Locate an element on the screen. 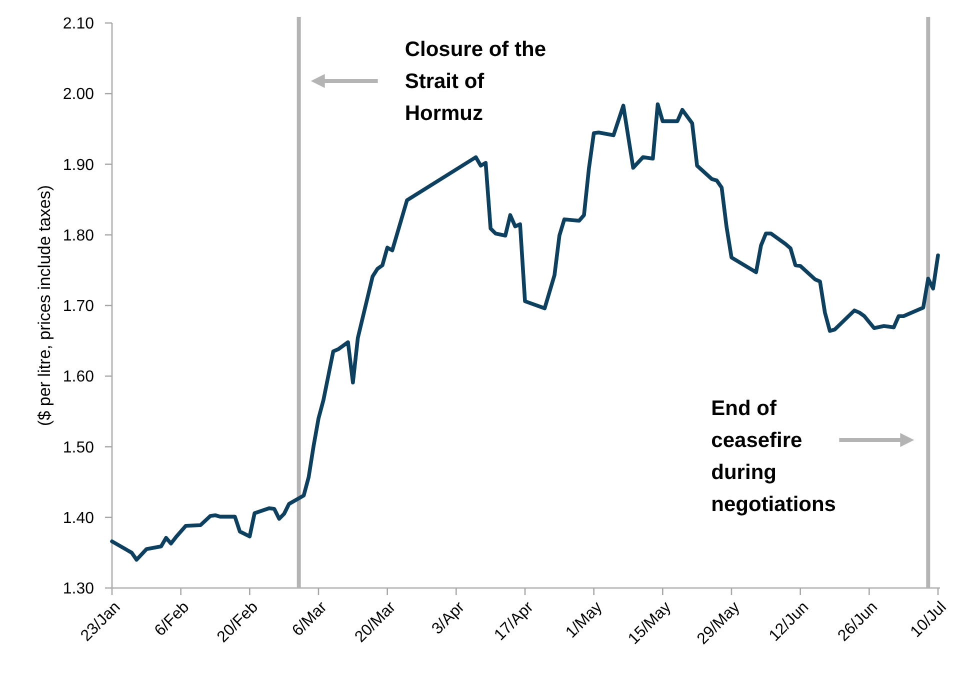 This screenshot has height=679, width=980. y-tick-label: 1.50 is located at coordinates (78, 447).